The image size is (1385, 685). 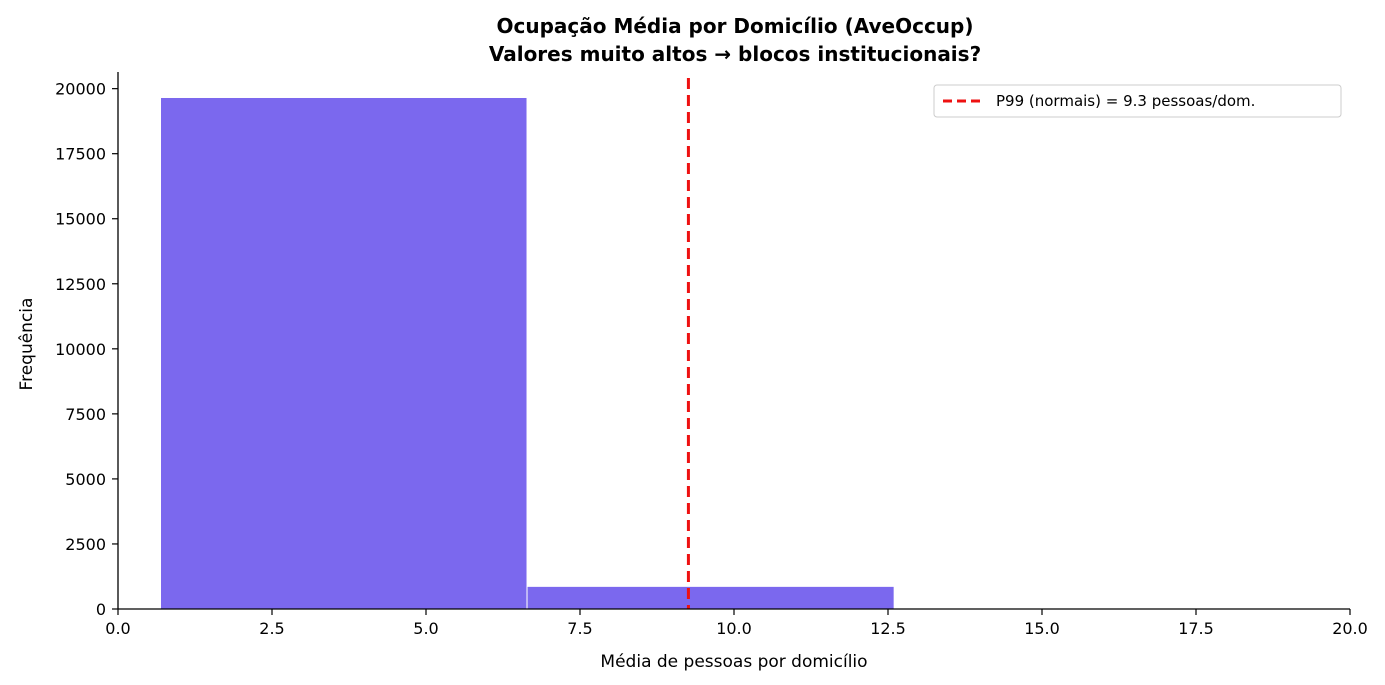 What do you see at coordinates (117, 628) in the screenshot?
I see `x-tick-label: 0.0` at bounding box center [117, 628].